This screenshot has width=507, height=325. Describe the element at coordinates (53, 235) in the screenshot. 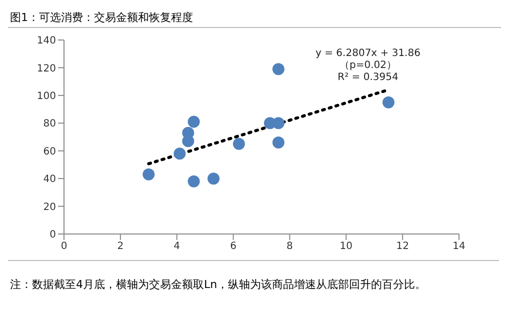

I see `y-tick-label: 0` at that location.